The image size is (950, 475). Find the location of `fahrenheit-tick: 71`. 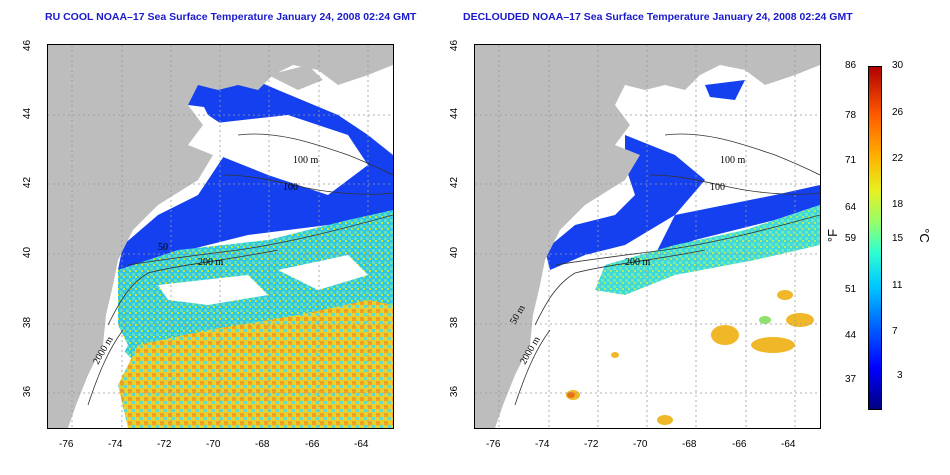

fahrenheit-tick: 71 is located at coordinates (851, 160).